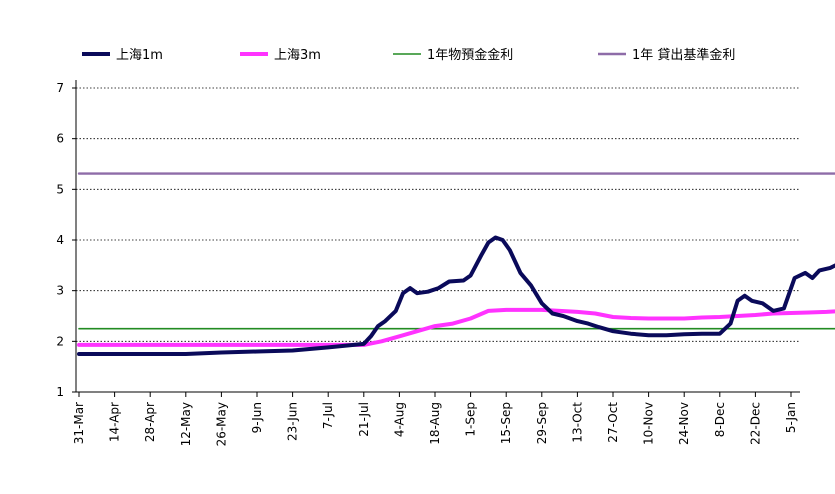 Image resolution: width=835 pixels, height=494 pixels. Describe the element at coordinates (60, 88) in the screenshot. I see `y-tick-label: 7` at that location.